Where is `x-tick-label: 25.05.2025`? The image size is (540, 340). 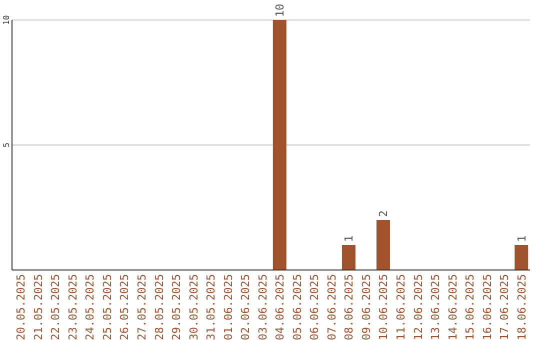
x-tick-label: 25.05.2025 is located at coordinates (107, 307).